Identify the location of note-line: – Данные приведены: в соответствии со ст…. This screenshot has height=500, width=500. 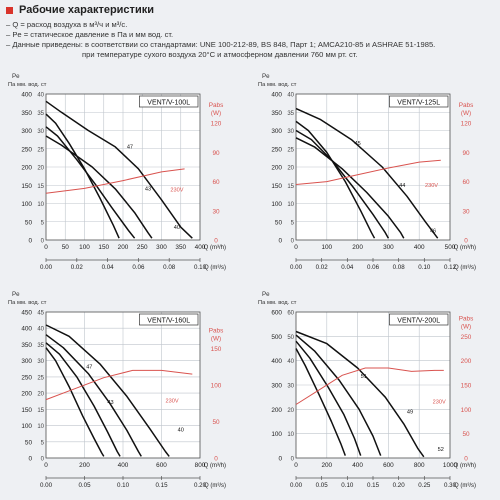
(221, 44).